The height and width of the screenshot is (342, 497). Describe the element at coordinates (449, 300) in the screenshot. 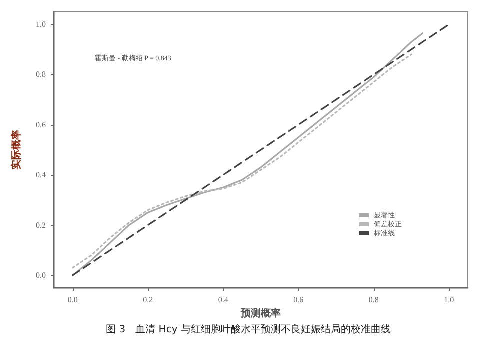

I see `x-tick-label: 1.0` at that location.